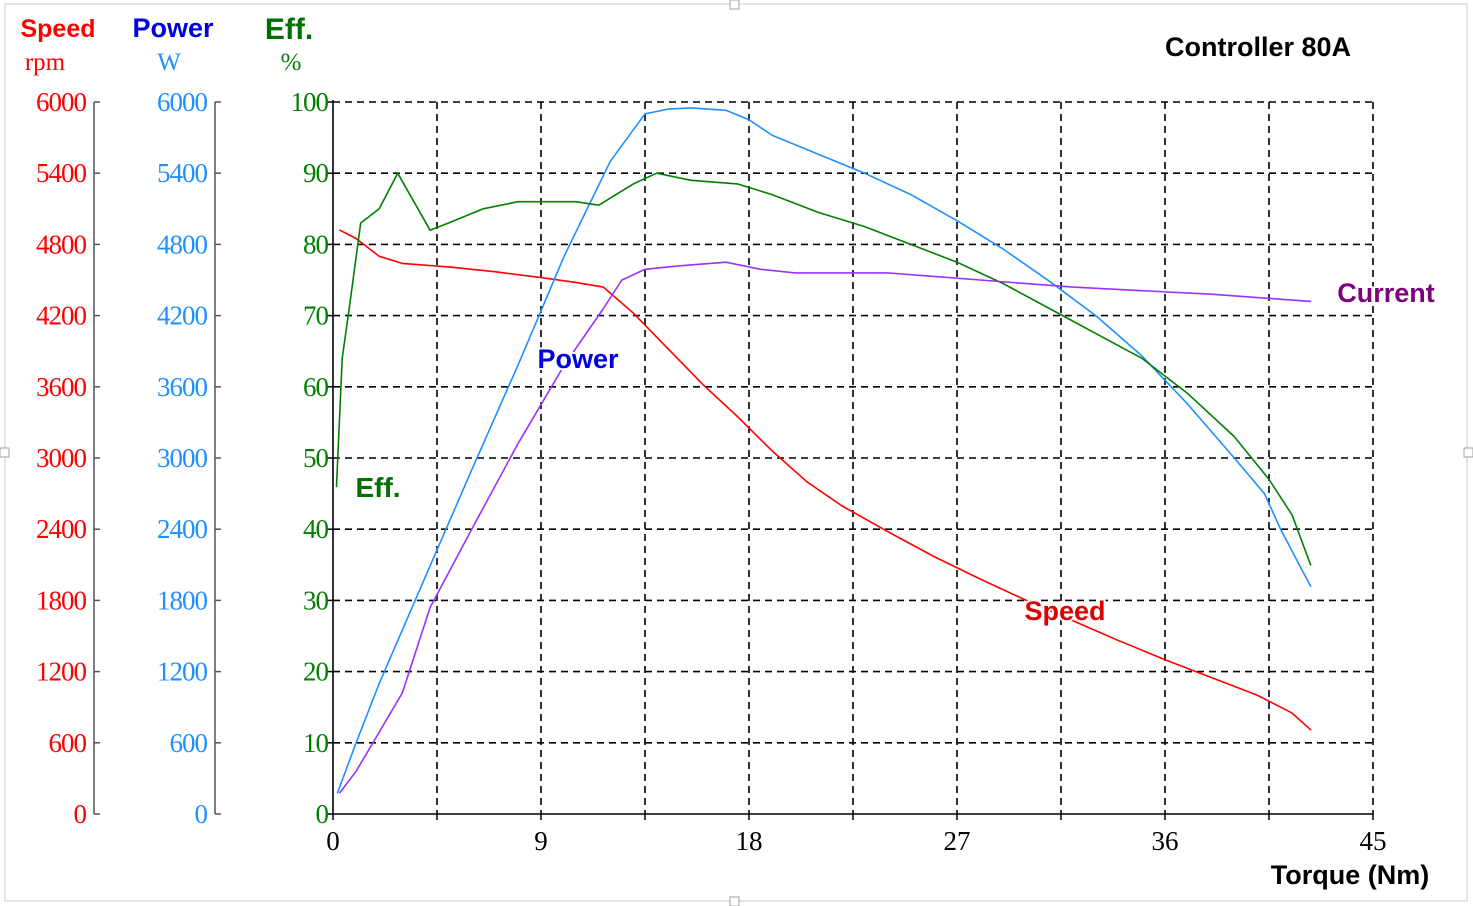 Image resolution: width=1473 pixels, height=906 pixels. Describe the element at coordinates (57, 29) in the screenshot. I see `speed-axis-title: Speed` at that location.